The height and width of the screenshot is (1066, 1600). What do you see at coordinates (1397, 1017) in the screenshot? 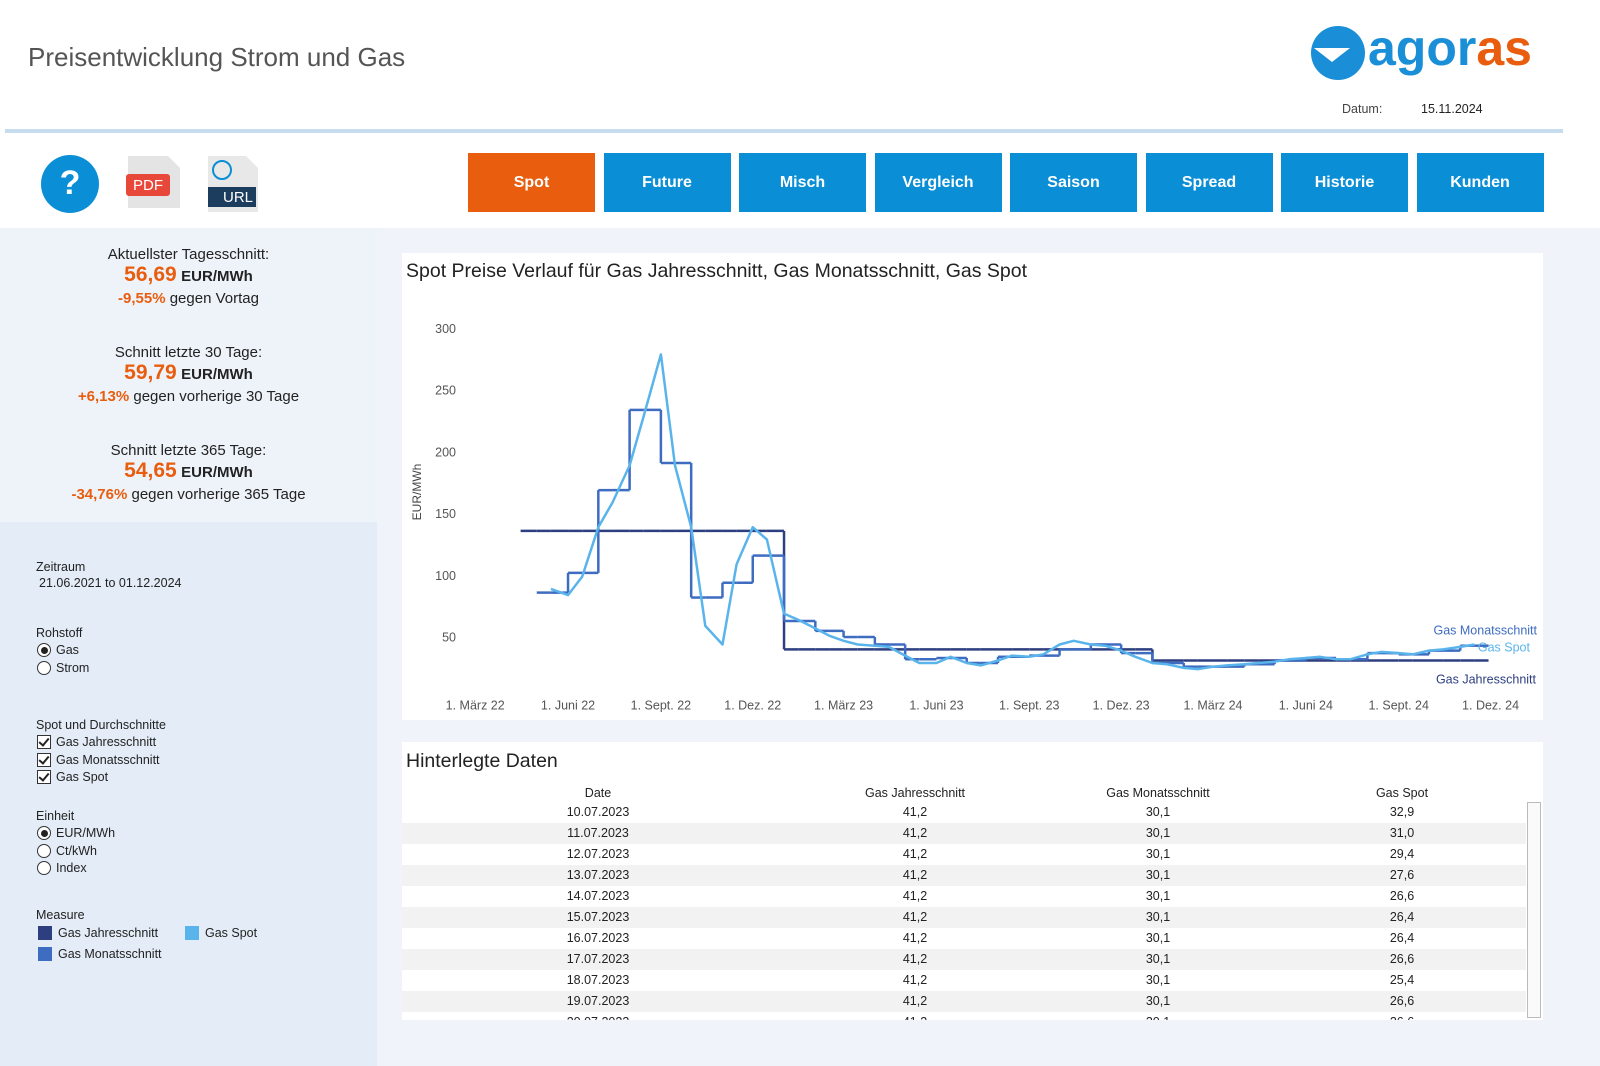
I see `table-cell: 26,6` at bounding box center [1397, 1017].